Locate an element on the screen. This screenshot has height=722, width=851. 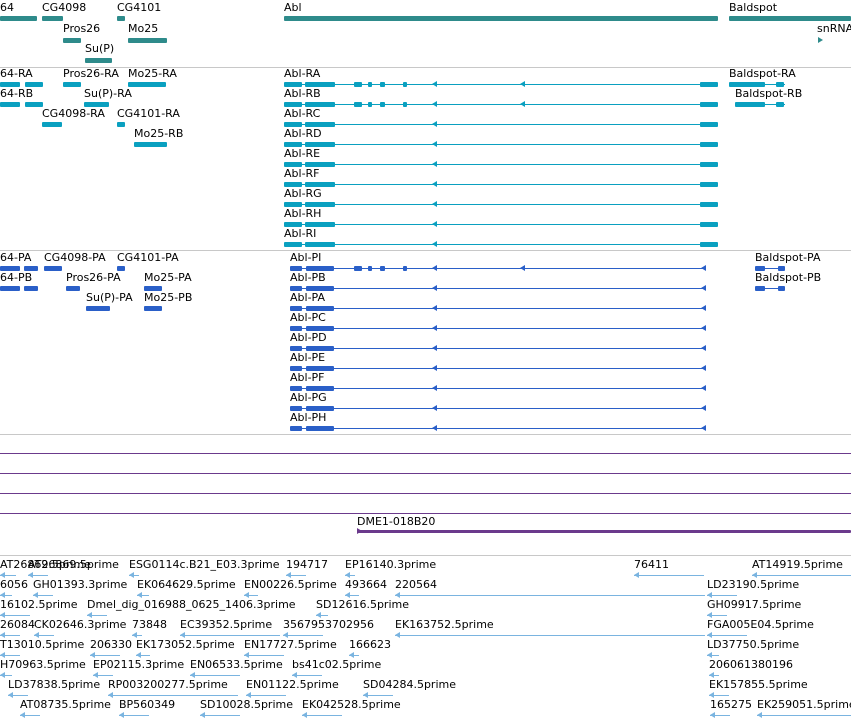
transcript-label: Abl-RF is located at coordinates (302, 173).